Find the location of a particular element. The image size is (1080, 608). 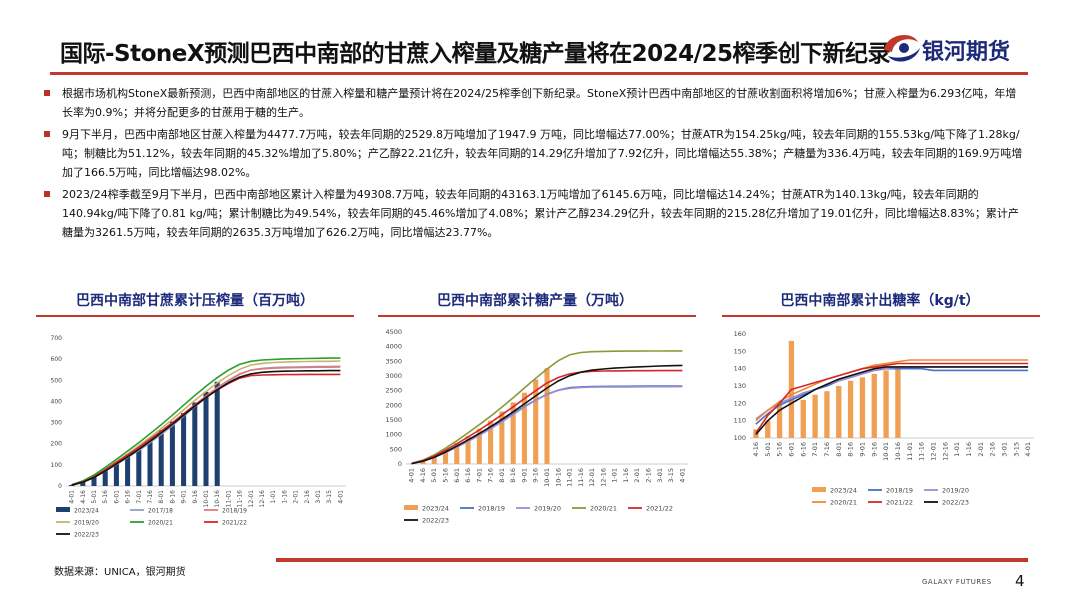

footer-brand: GALAXY FUTURES is located at coordinates (957, 582).